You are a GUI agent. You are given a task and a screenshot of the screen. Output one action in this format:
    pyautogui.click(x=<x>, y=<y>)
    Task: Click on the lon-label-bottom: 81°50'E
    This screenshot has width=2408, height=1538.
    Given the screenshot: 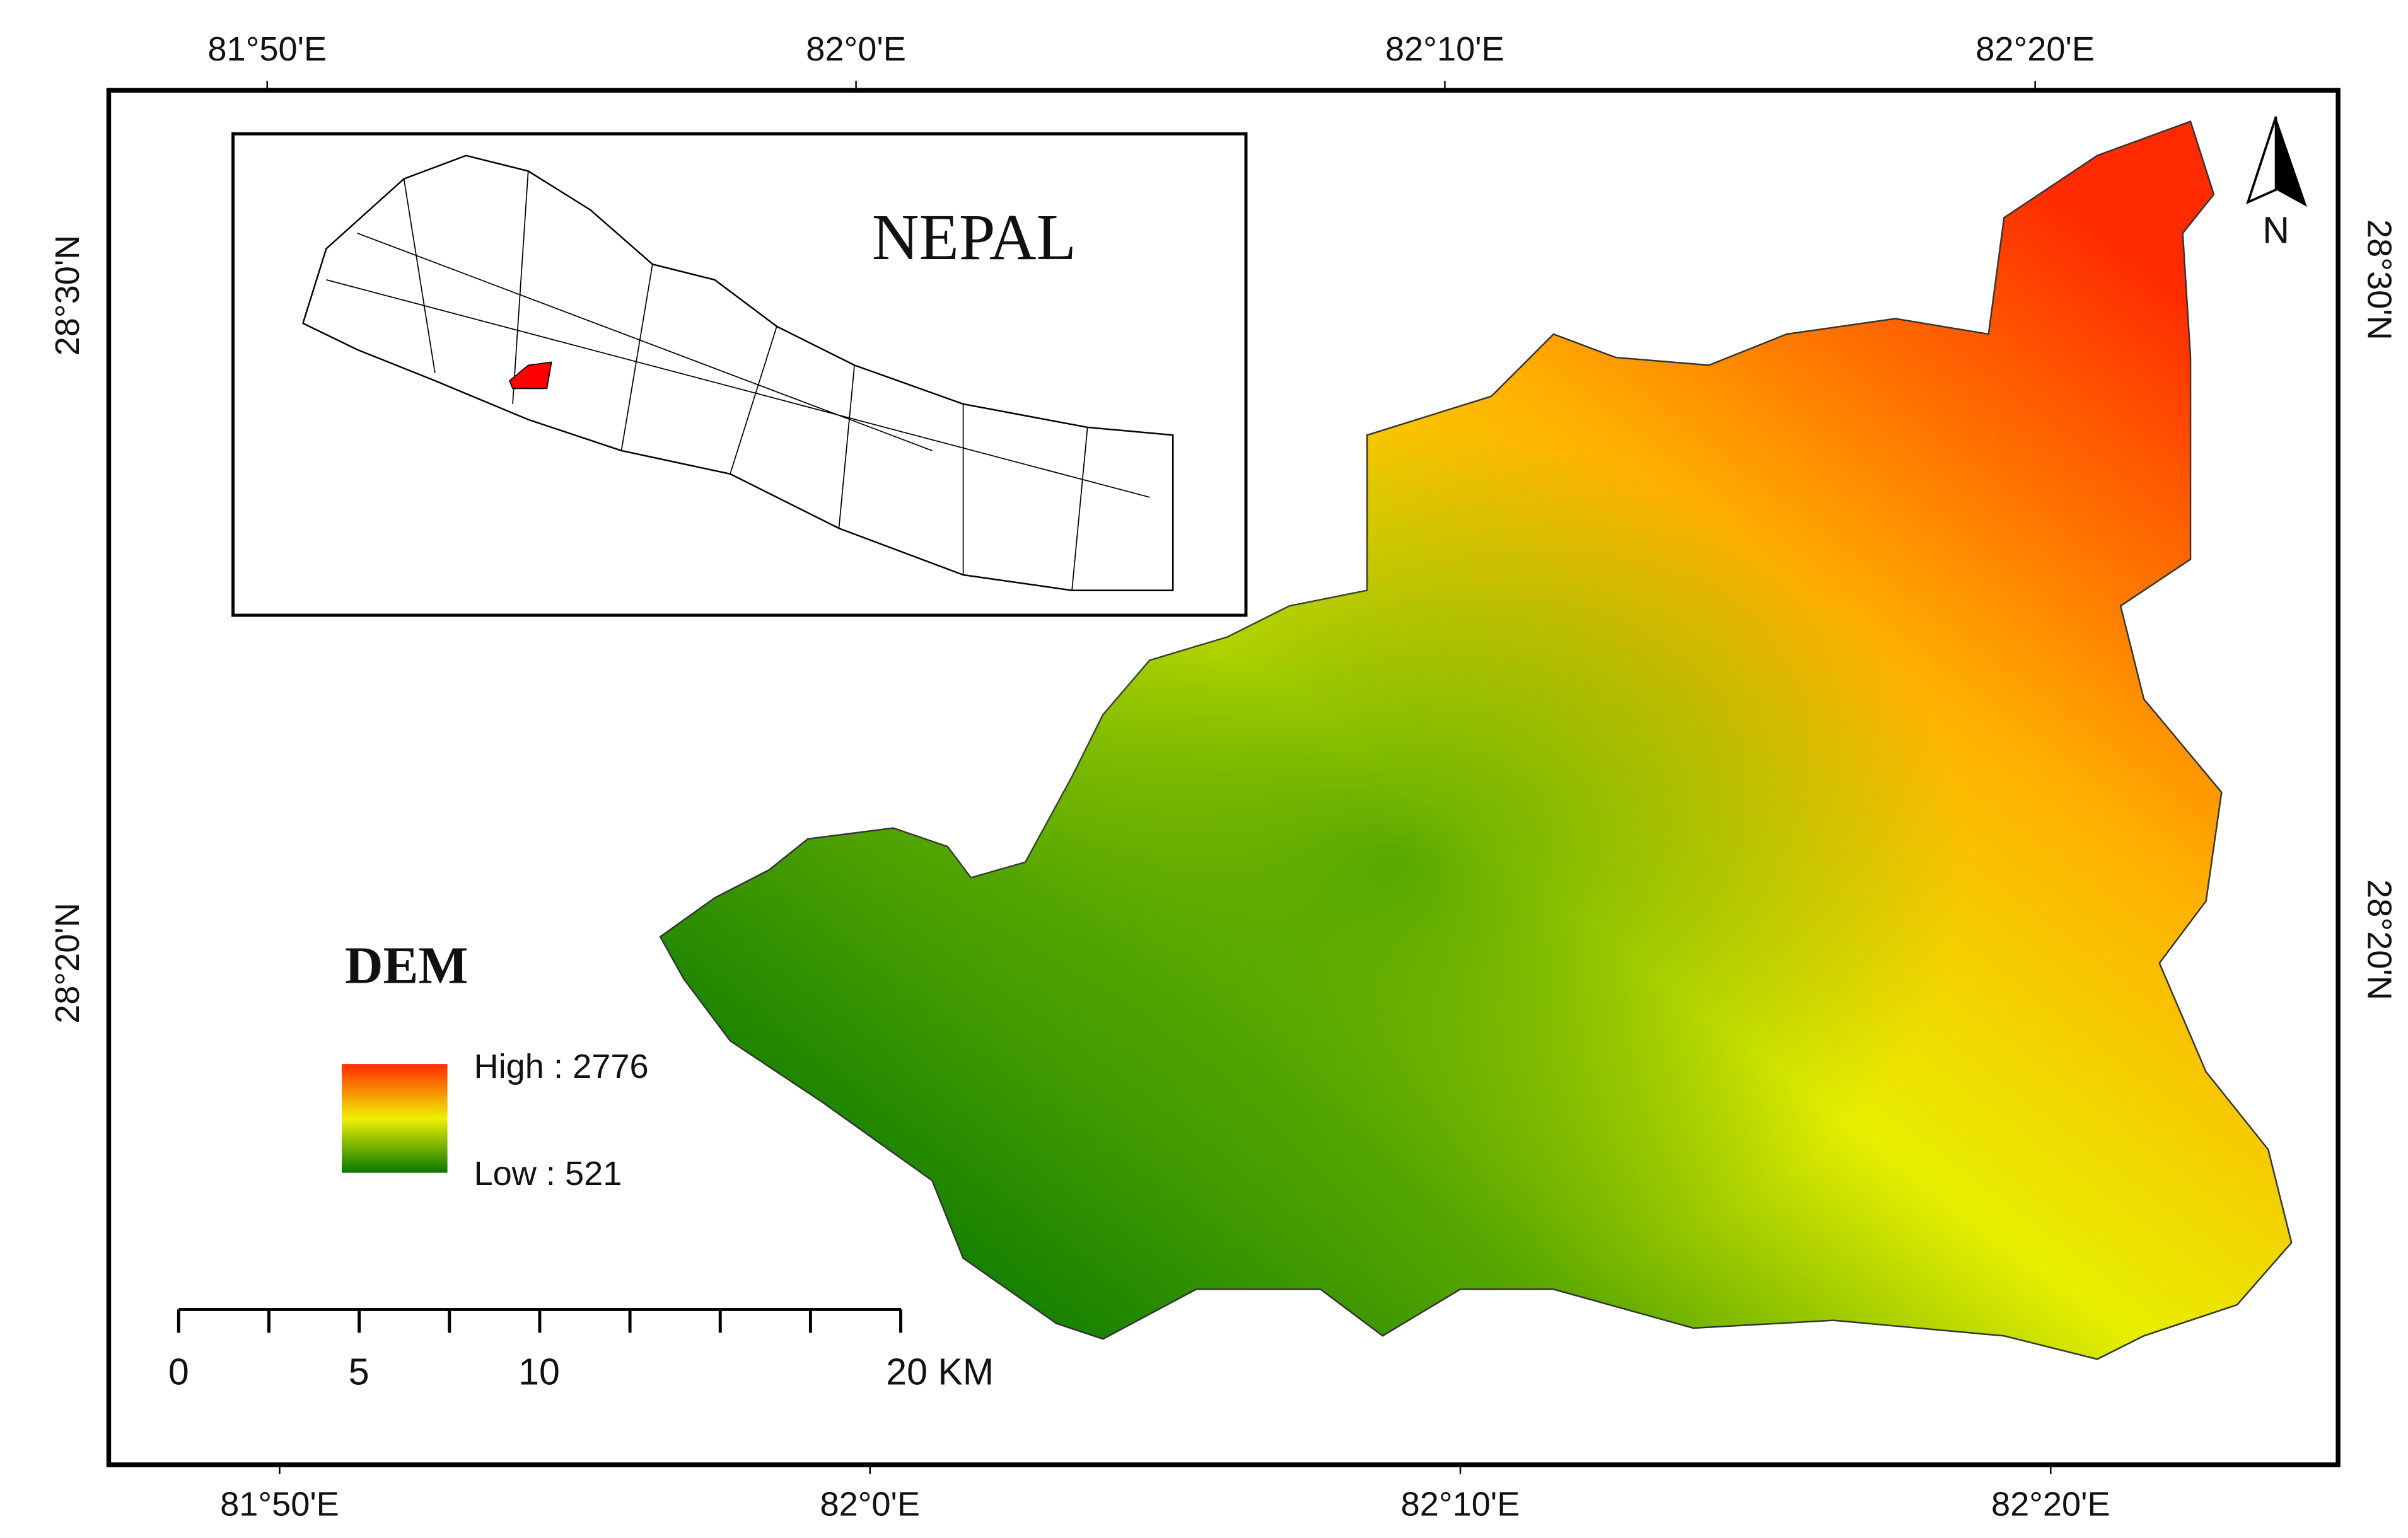 What is the action you would take?
    pyautogui.click(x=279, y=1505)
    